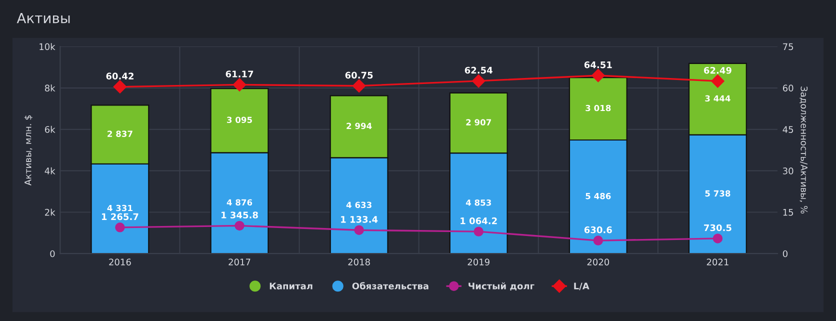  Describe the element at coordinates (598, 262) in the screenshot. I see `x-tick-label: 2020` at that location.